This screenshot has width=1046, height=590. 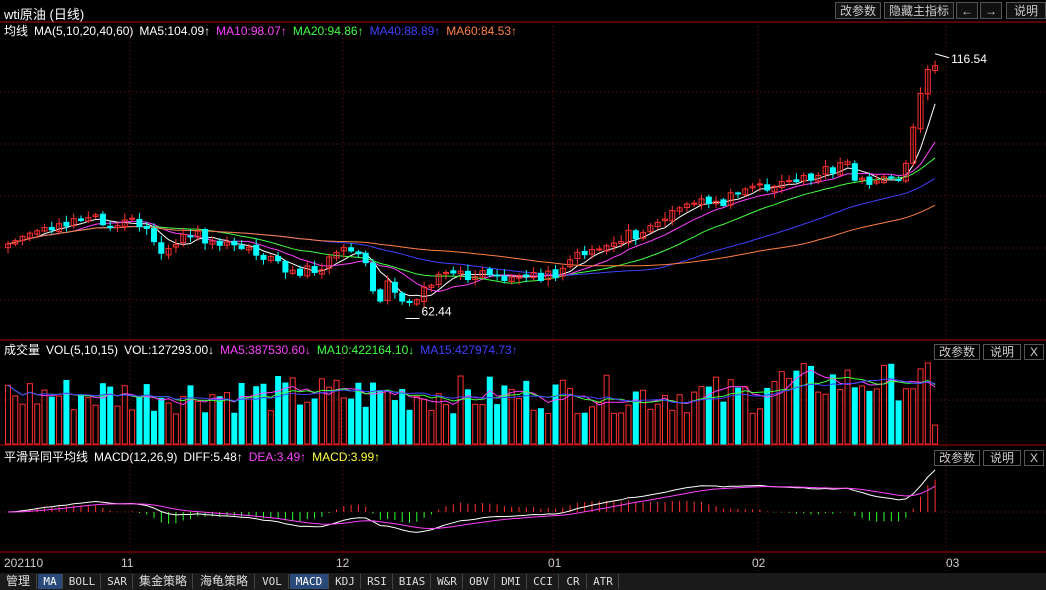 I want to click on tab-turtle: 海龟策略, so click(x=224, y=581).